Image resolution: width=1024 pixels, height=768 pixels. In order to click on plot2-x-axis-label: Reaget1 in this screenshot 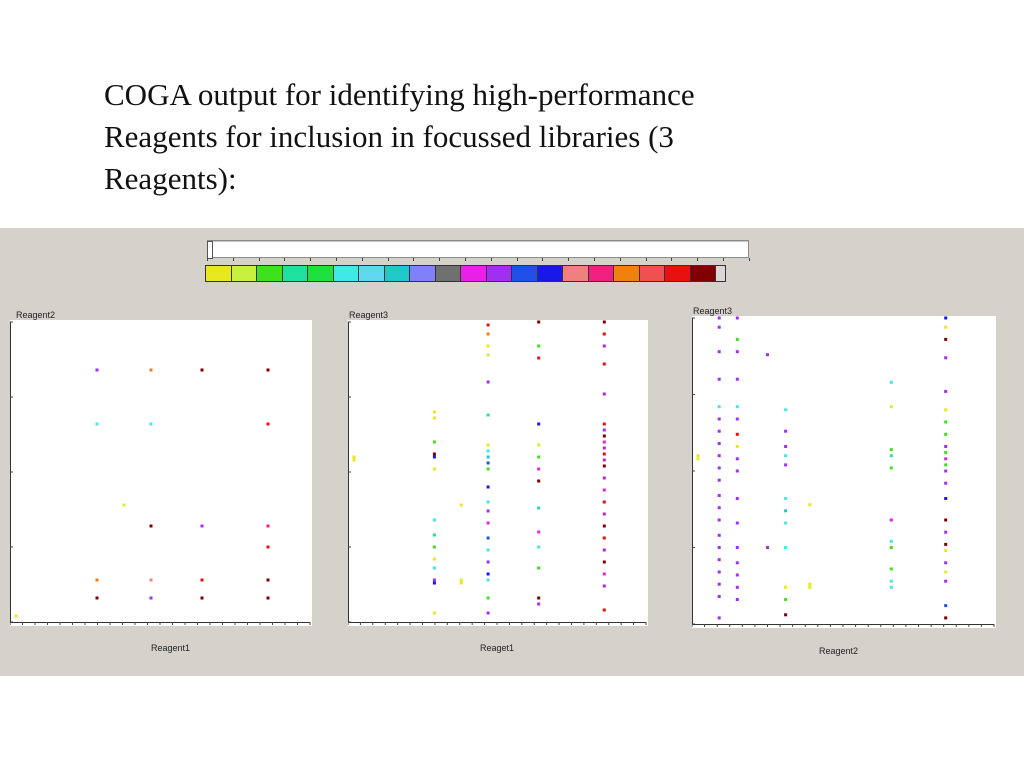, I will do `click(497, 648)`.